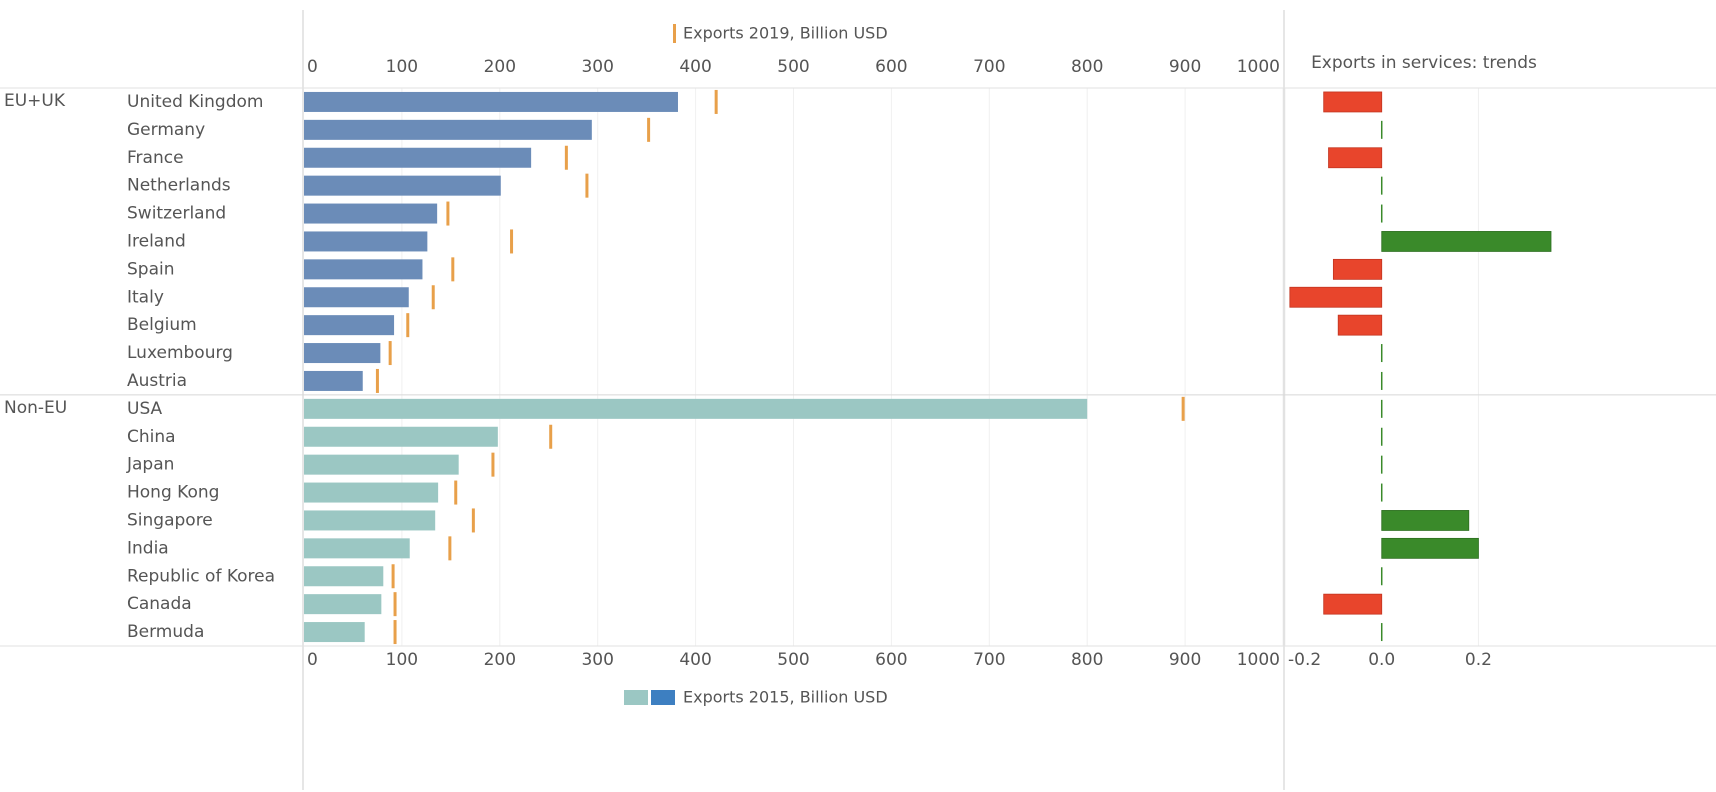  What do you see at coordinates (695, 660) in the screenshot?
I see `x-tick-label-bottom: 400` at bounding box center [695, 660].